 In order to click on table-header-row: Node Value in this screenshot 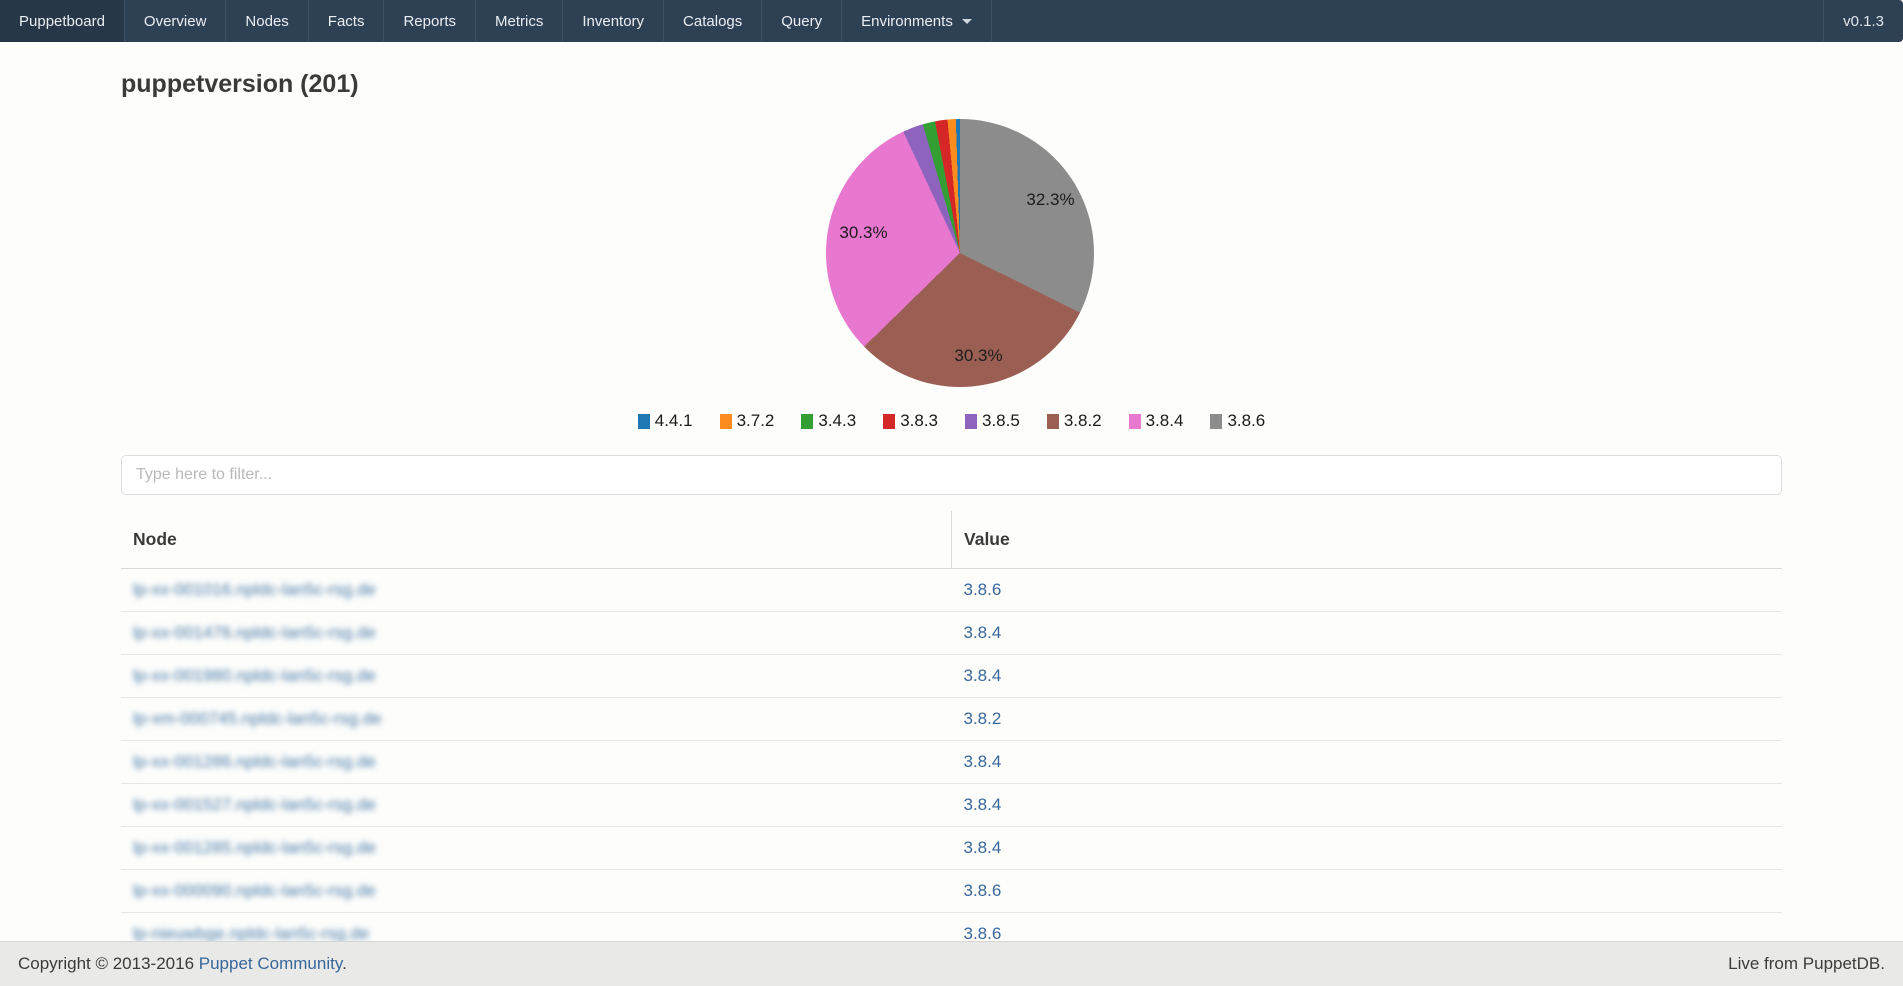, I will do `click(951, 540)`.